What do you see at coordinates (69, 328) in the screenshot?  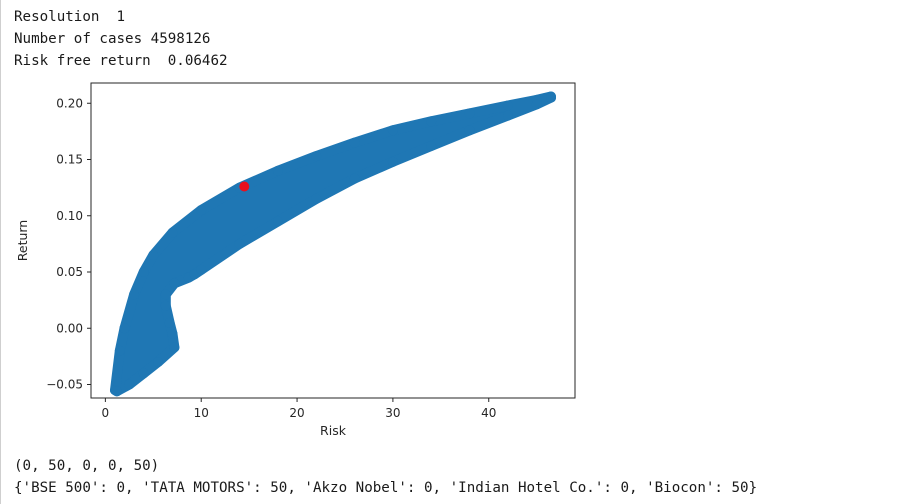 I see `y-tick-label: 0.00` at bounding box center [69, 328].